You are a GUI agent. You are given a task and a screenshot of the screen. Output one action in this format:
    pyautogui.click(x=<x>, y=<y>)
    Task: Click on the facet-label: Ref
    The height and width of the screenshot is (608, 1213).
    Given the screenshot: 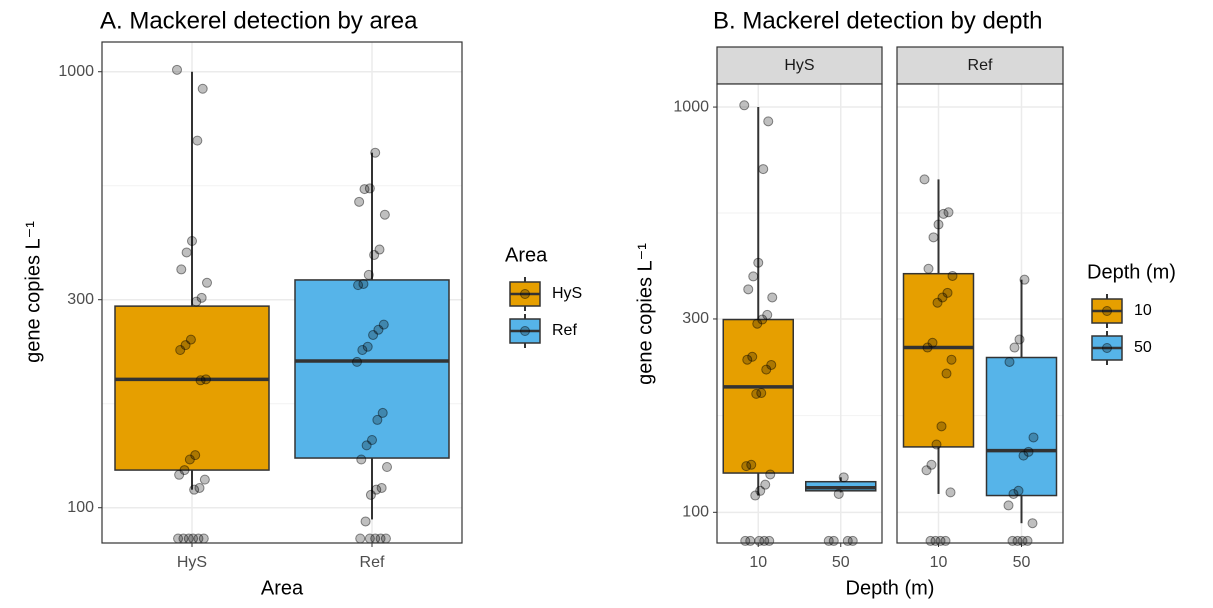 What is the action you would take?
    pyautogui.click(x=980, y=65)
    